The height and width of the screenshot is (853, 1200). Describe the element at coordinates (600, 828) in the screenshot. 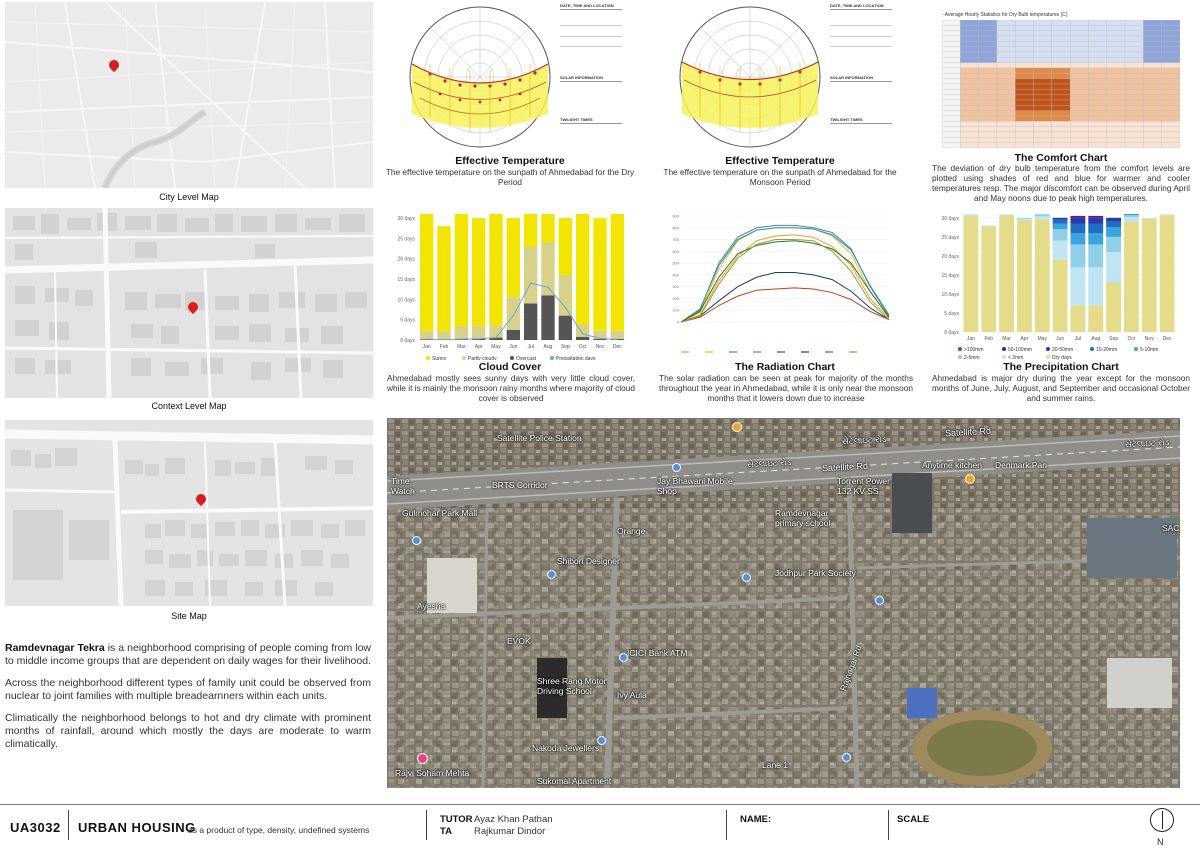

I see `title-block` at that location.